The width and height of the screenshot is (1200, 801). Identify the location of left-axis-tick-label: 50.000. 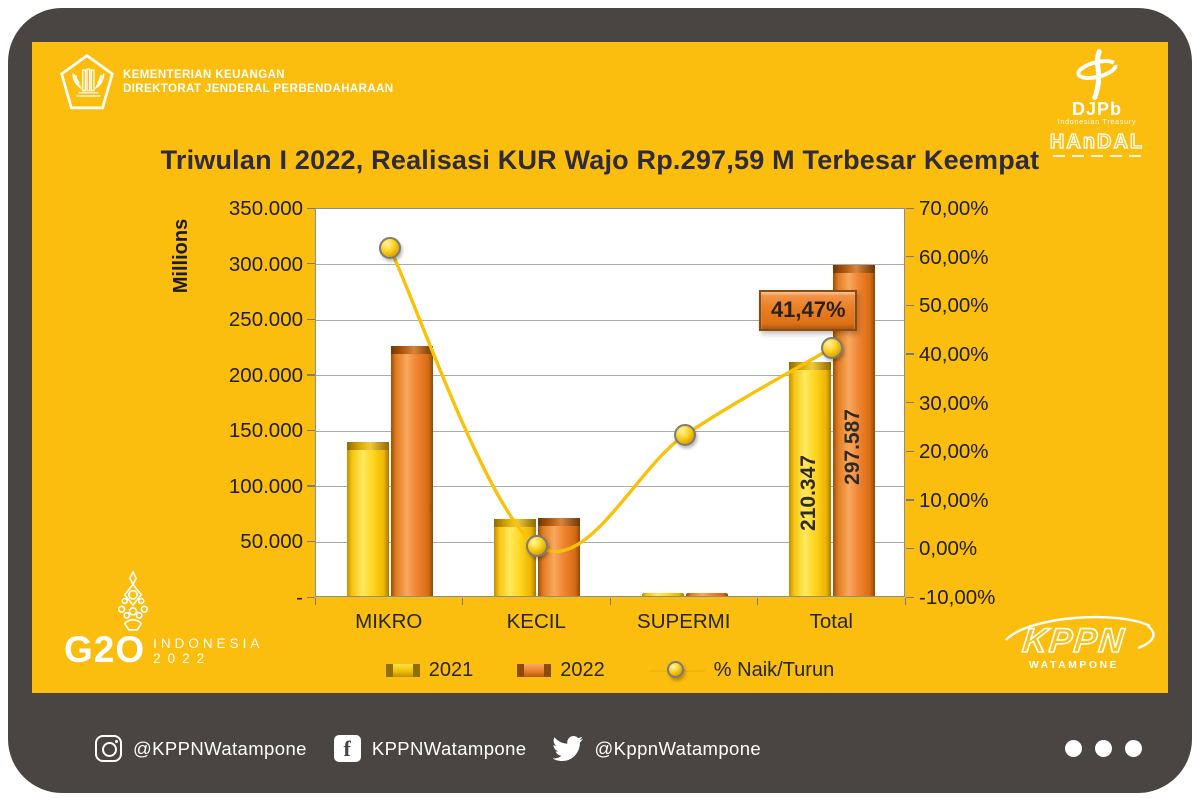
(271, 542).